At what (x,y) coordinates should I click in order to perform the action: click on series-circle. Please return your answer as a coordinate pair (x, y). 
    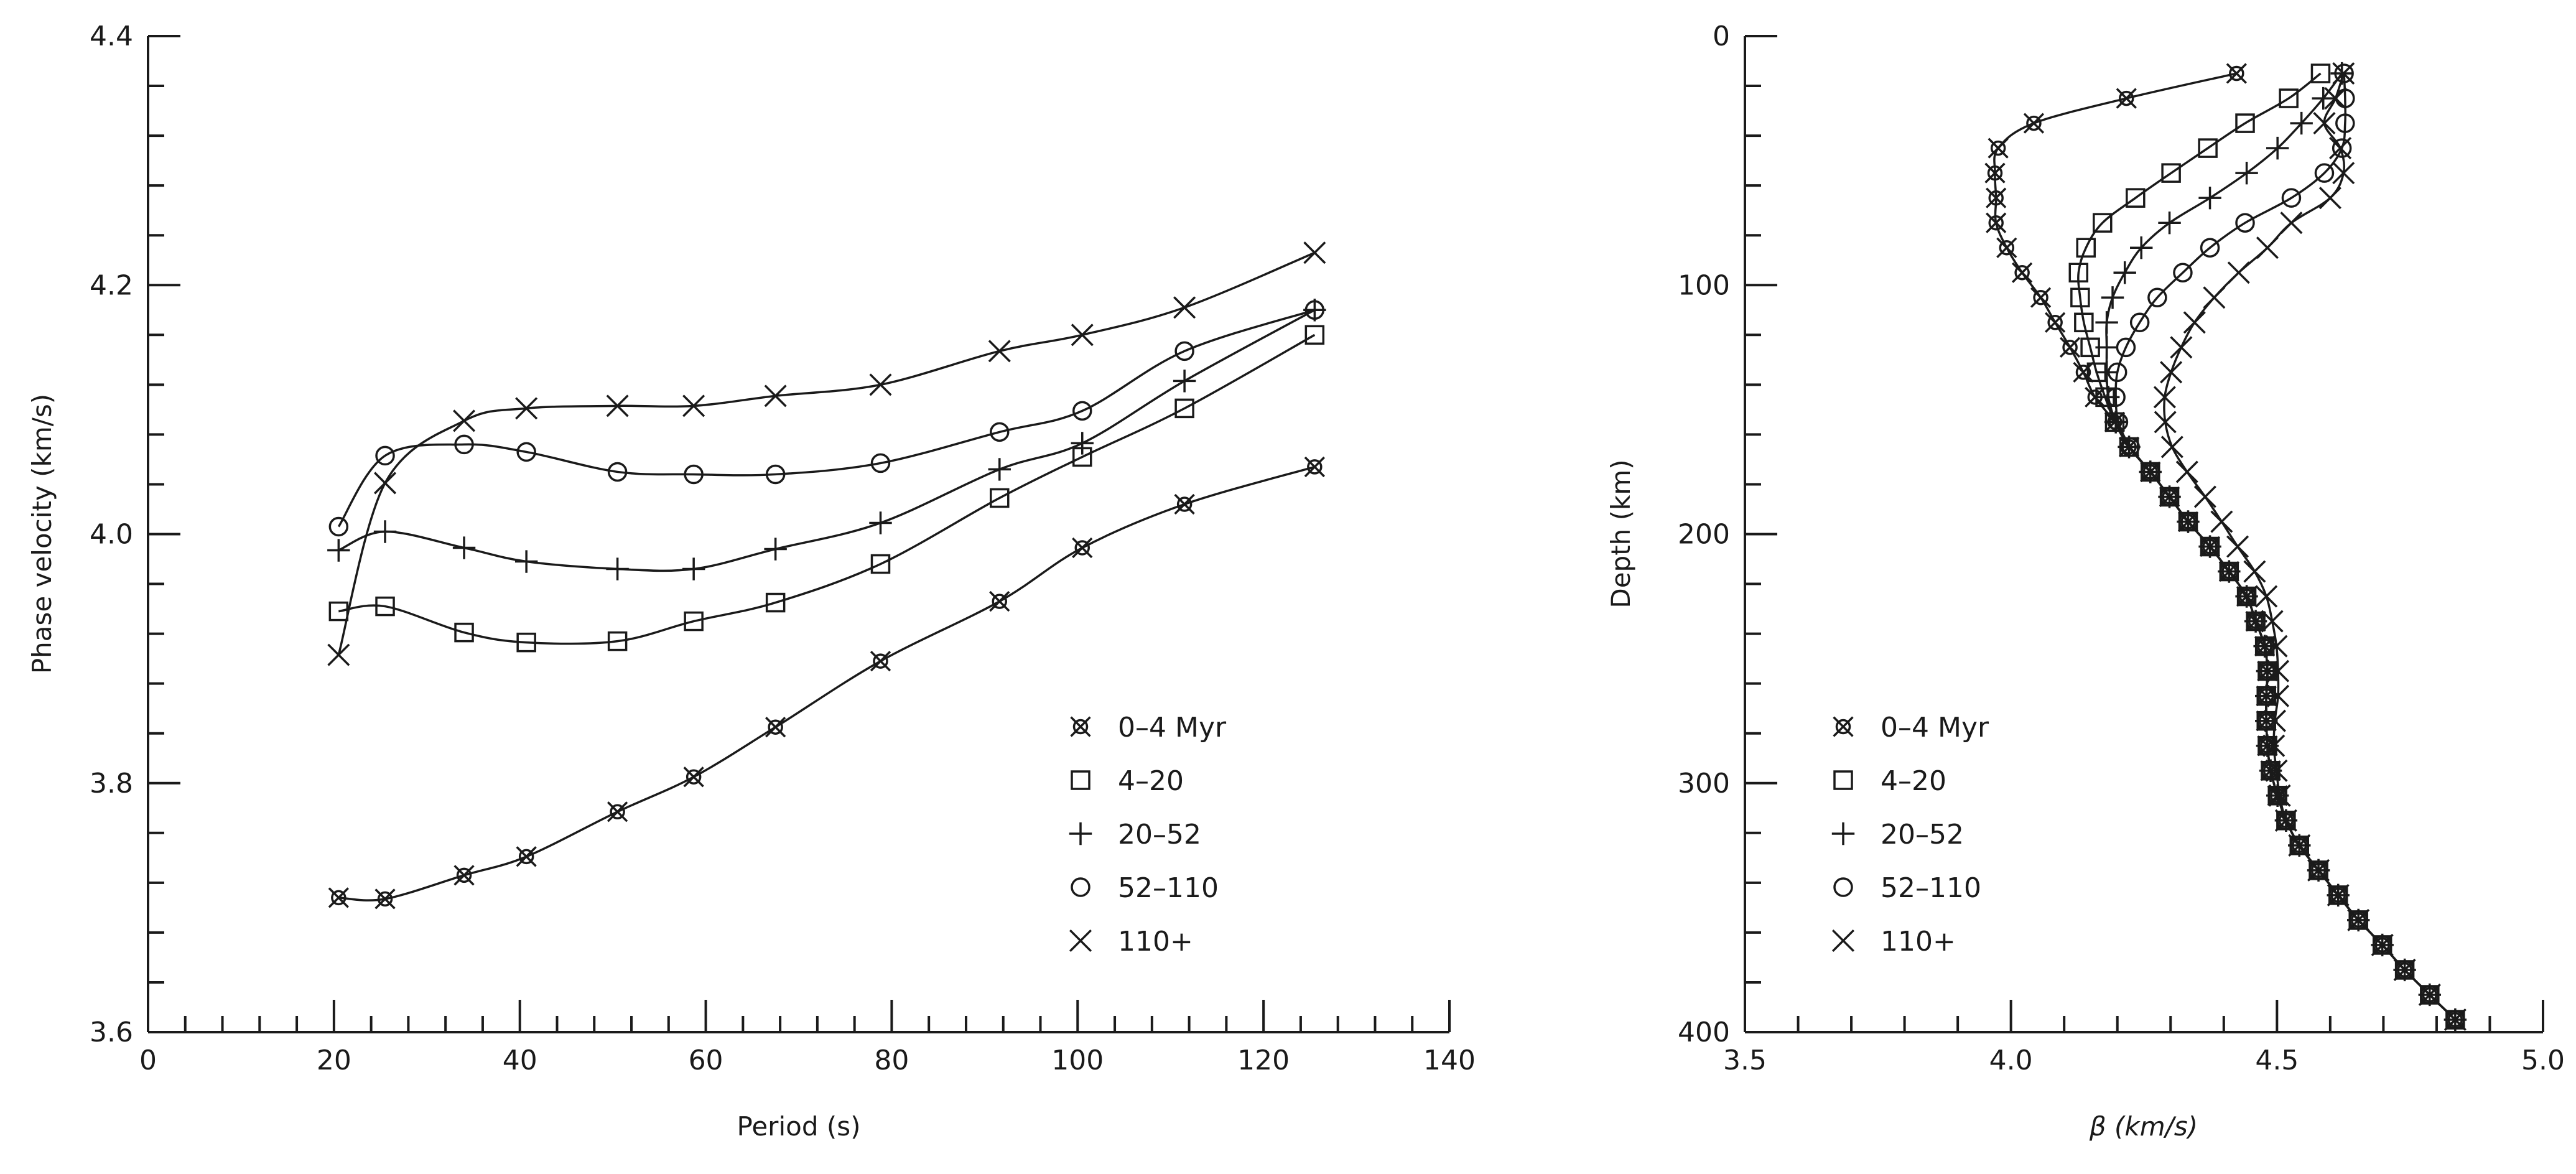
    Looking at the image, I should click on (2285, 546).